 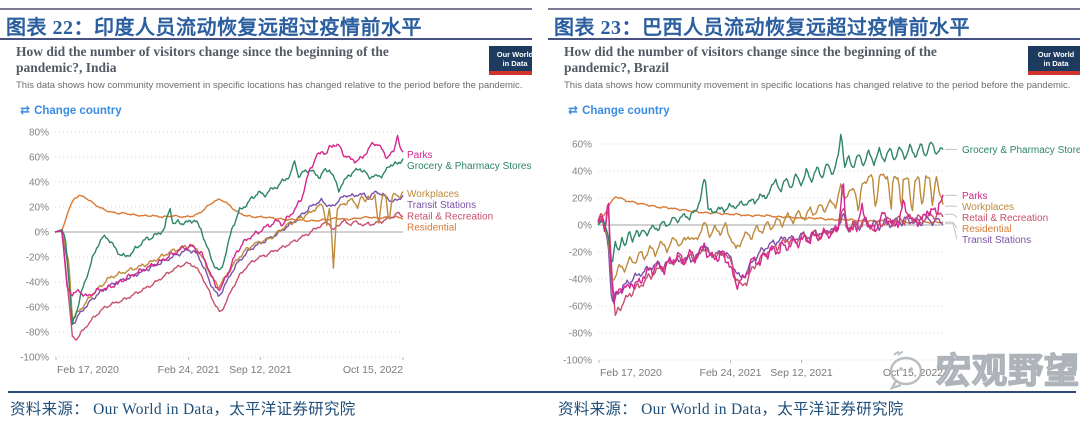 What do you see at coordinates (229, 276) in the screenshot?
I see `series-line-retail-recreation` at bounding box center [229, 276].